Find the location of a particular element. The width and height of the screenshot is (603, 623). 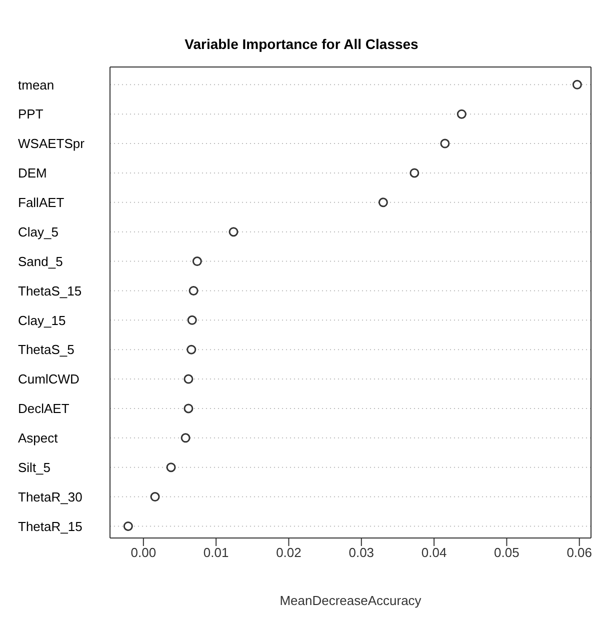

y-tick-label: ThetaS_15 is located at coordinates (50, 290).